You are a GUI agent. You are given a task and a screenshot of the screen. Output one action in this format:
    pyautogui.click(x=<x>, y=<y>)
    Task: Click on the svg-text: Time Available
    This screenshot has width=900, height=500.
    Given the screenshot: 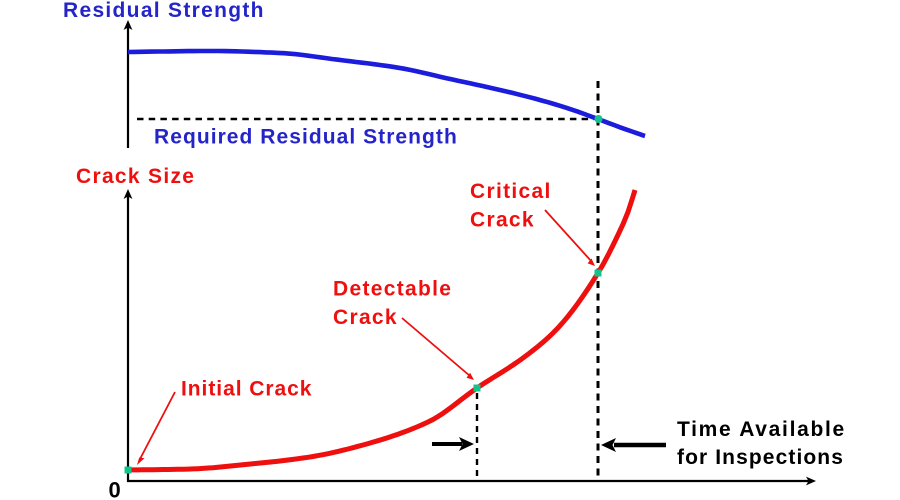 What is the action you would take?
    pyautogui.click(x=761, y=429)
    